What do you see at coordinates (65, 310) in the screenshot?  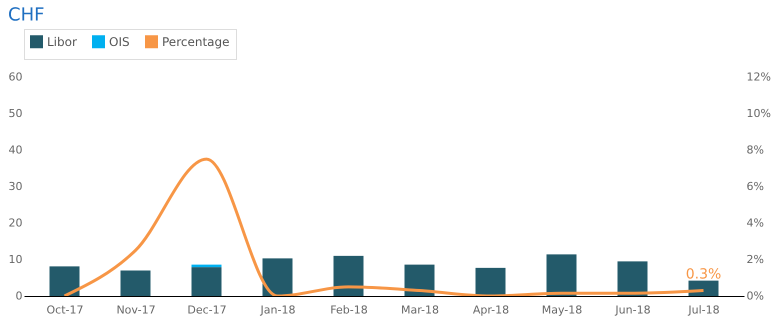 I see `x-tick-label: Oct-17` at bounding box center [65, 310].